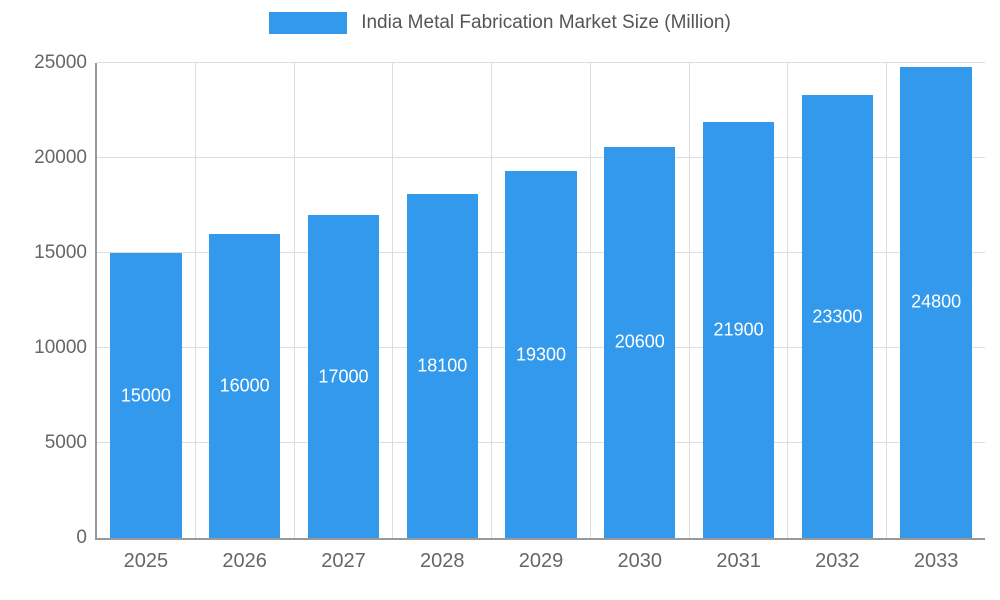 The width and height of the screenshot is (1000, 600). I want to click on bar: 18100, so click(442, 366).